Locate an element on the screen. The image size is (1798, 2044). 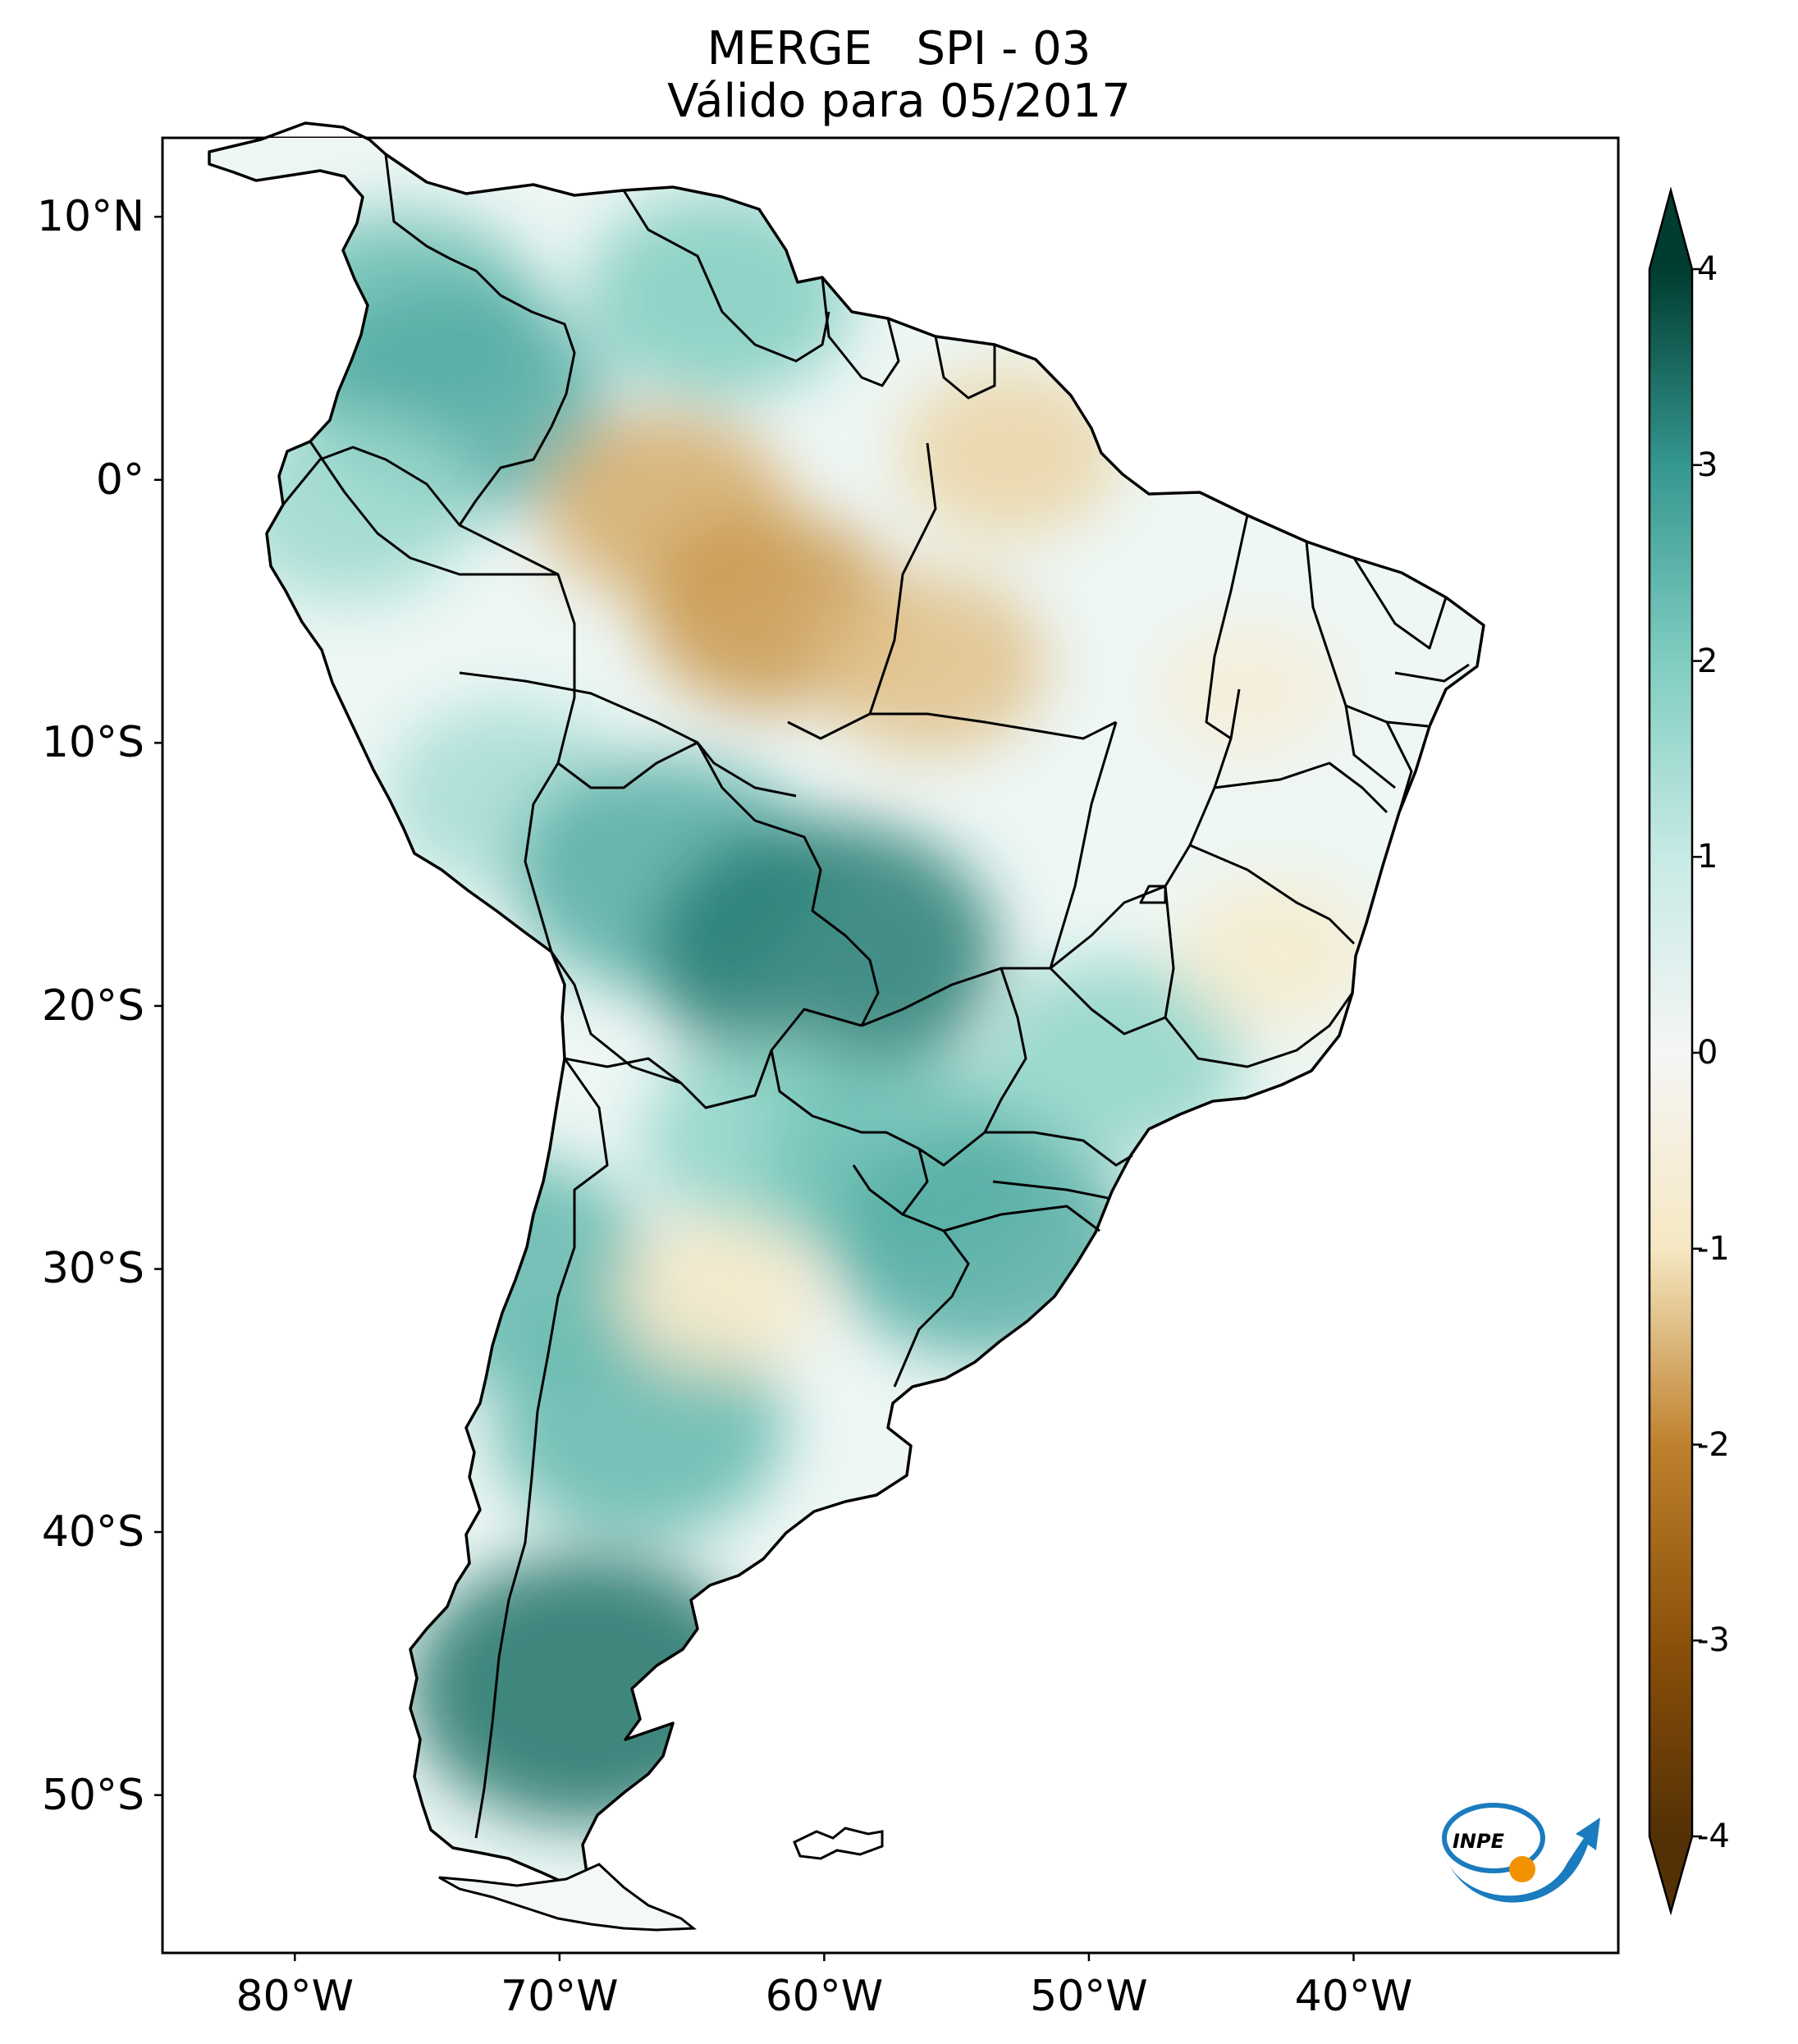
border-suriname-guiana is located at coordinates (965, 368).